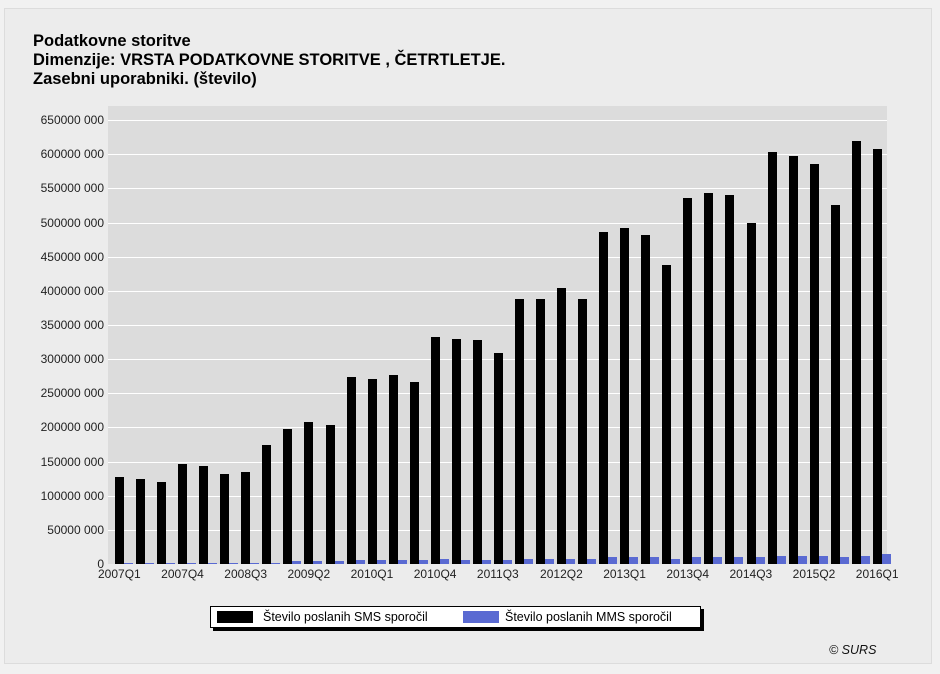  What do you see at coordinates (72, 427) in the screenshot?
I see `y-tick-label: 200000 000` at bounding box center [72, 427].